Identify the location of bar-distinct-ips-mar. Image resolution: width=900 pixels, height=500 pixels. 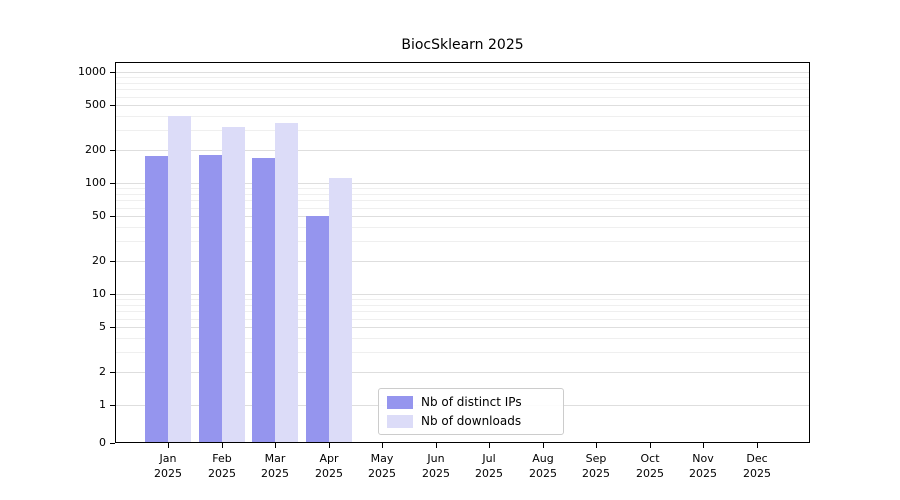
(263, 300).